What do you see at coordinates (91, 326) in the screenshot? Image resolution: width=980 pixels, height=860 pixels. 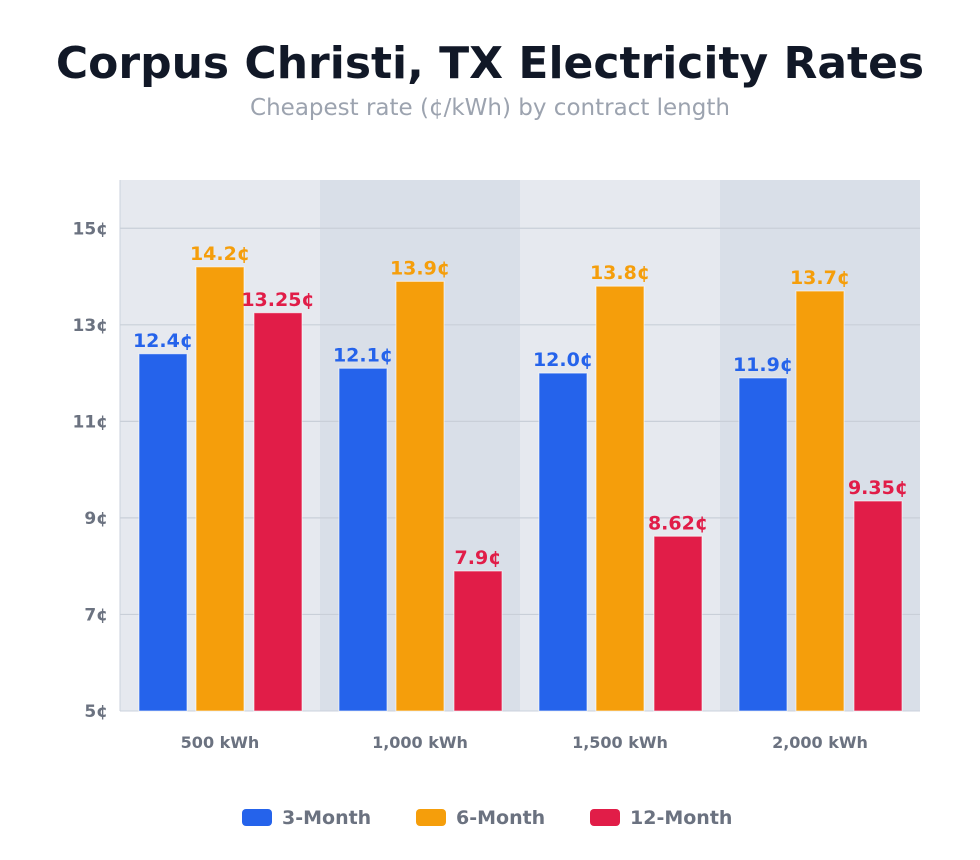 I see `y-tick-label: 13¢` at bounding box center [91, 326].